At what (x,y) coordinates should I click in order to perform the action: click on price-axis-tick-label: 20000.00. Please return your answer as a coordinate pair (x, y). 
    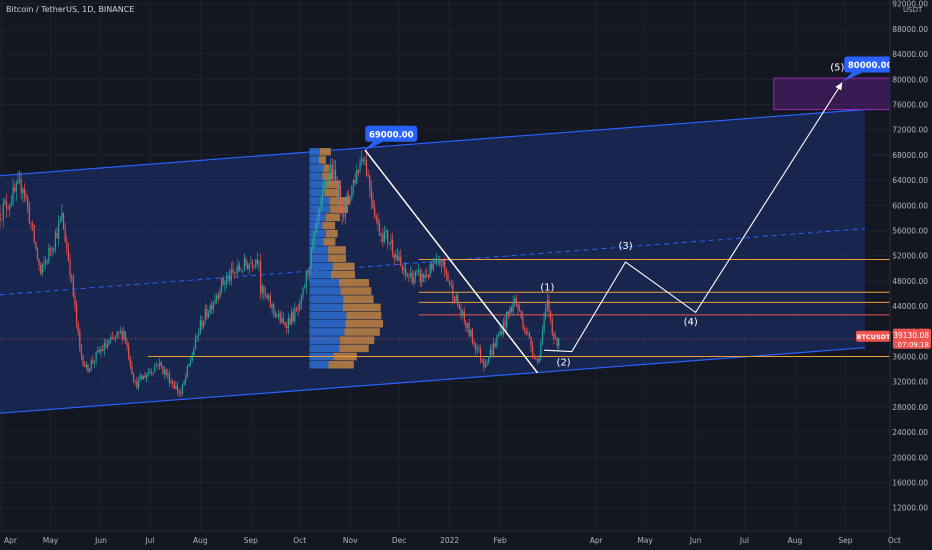
    Looking at the image, I should click on (910, 457).